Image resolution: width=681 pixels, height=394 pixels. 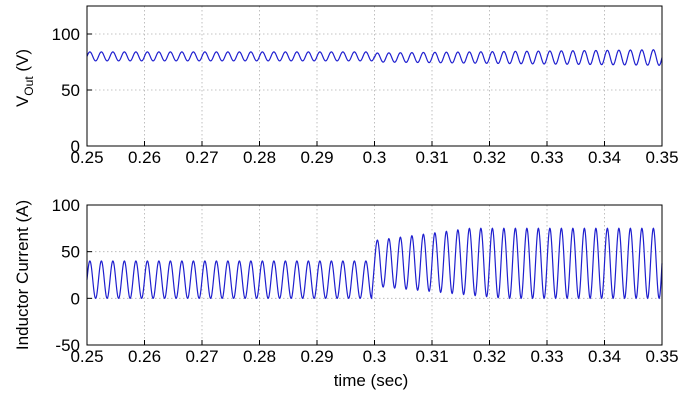 I want to click on current-y-axis-label: Inductor Current (A), so click(x=22, y=275).